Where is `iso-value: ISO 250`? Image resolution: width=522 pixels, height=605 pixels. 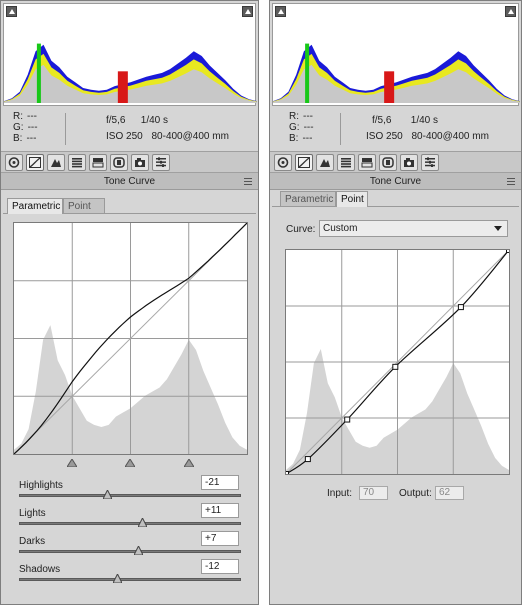 iso-value: ISO 250 is located at coordinates (124, 136).